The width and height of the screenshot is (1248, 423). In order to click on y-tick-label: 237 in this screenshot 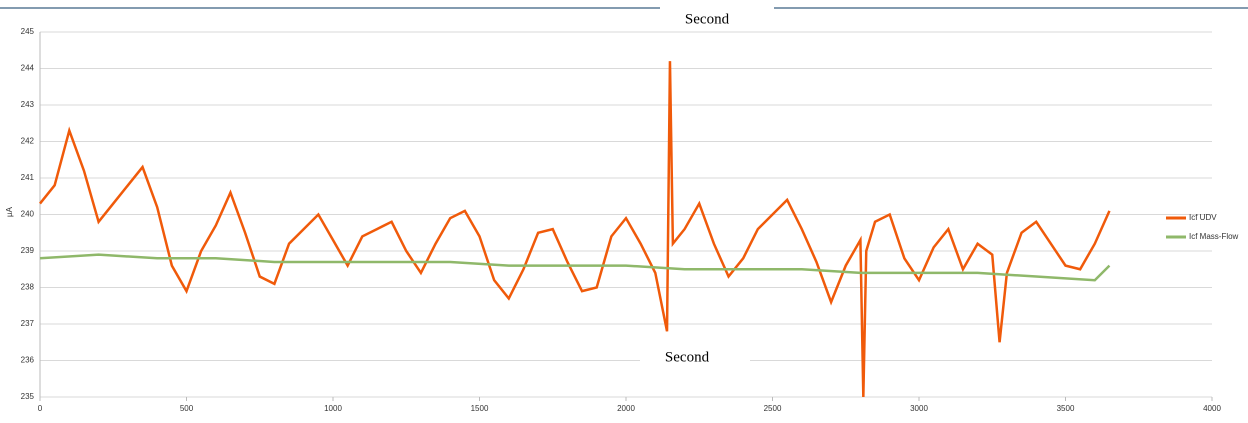, I will do `click(28, 323)`.